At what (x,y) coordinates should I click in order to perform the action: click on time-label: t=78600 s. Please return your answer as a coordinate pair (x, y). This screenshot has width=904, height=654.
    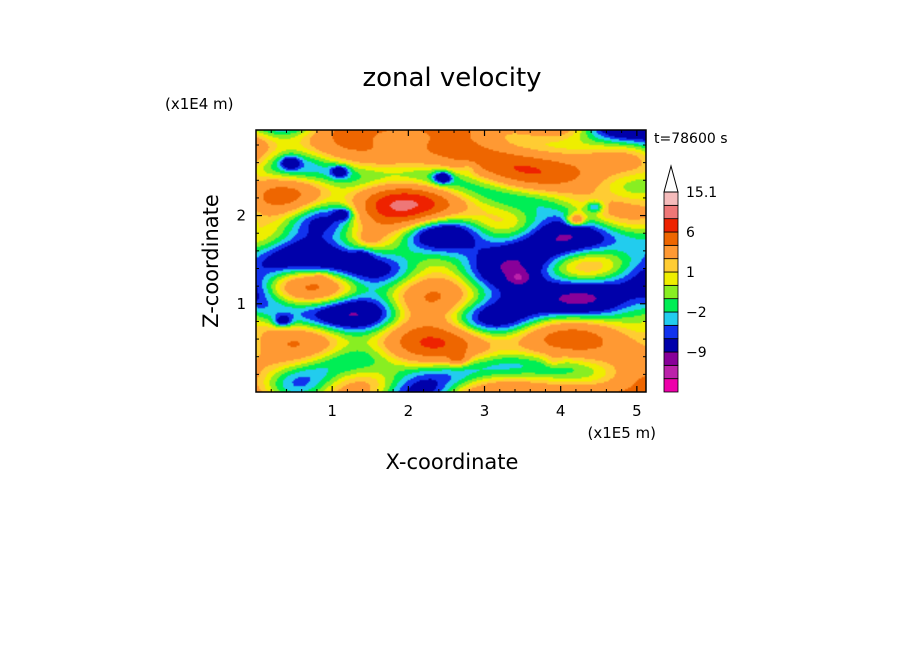
    Looking at the image, I should click on (691, 139).